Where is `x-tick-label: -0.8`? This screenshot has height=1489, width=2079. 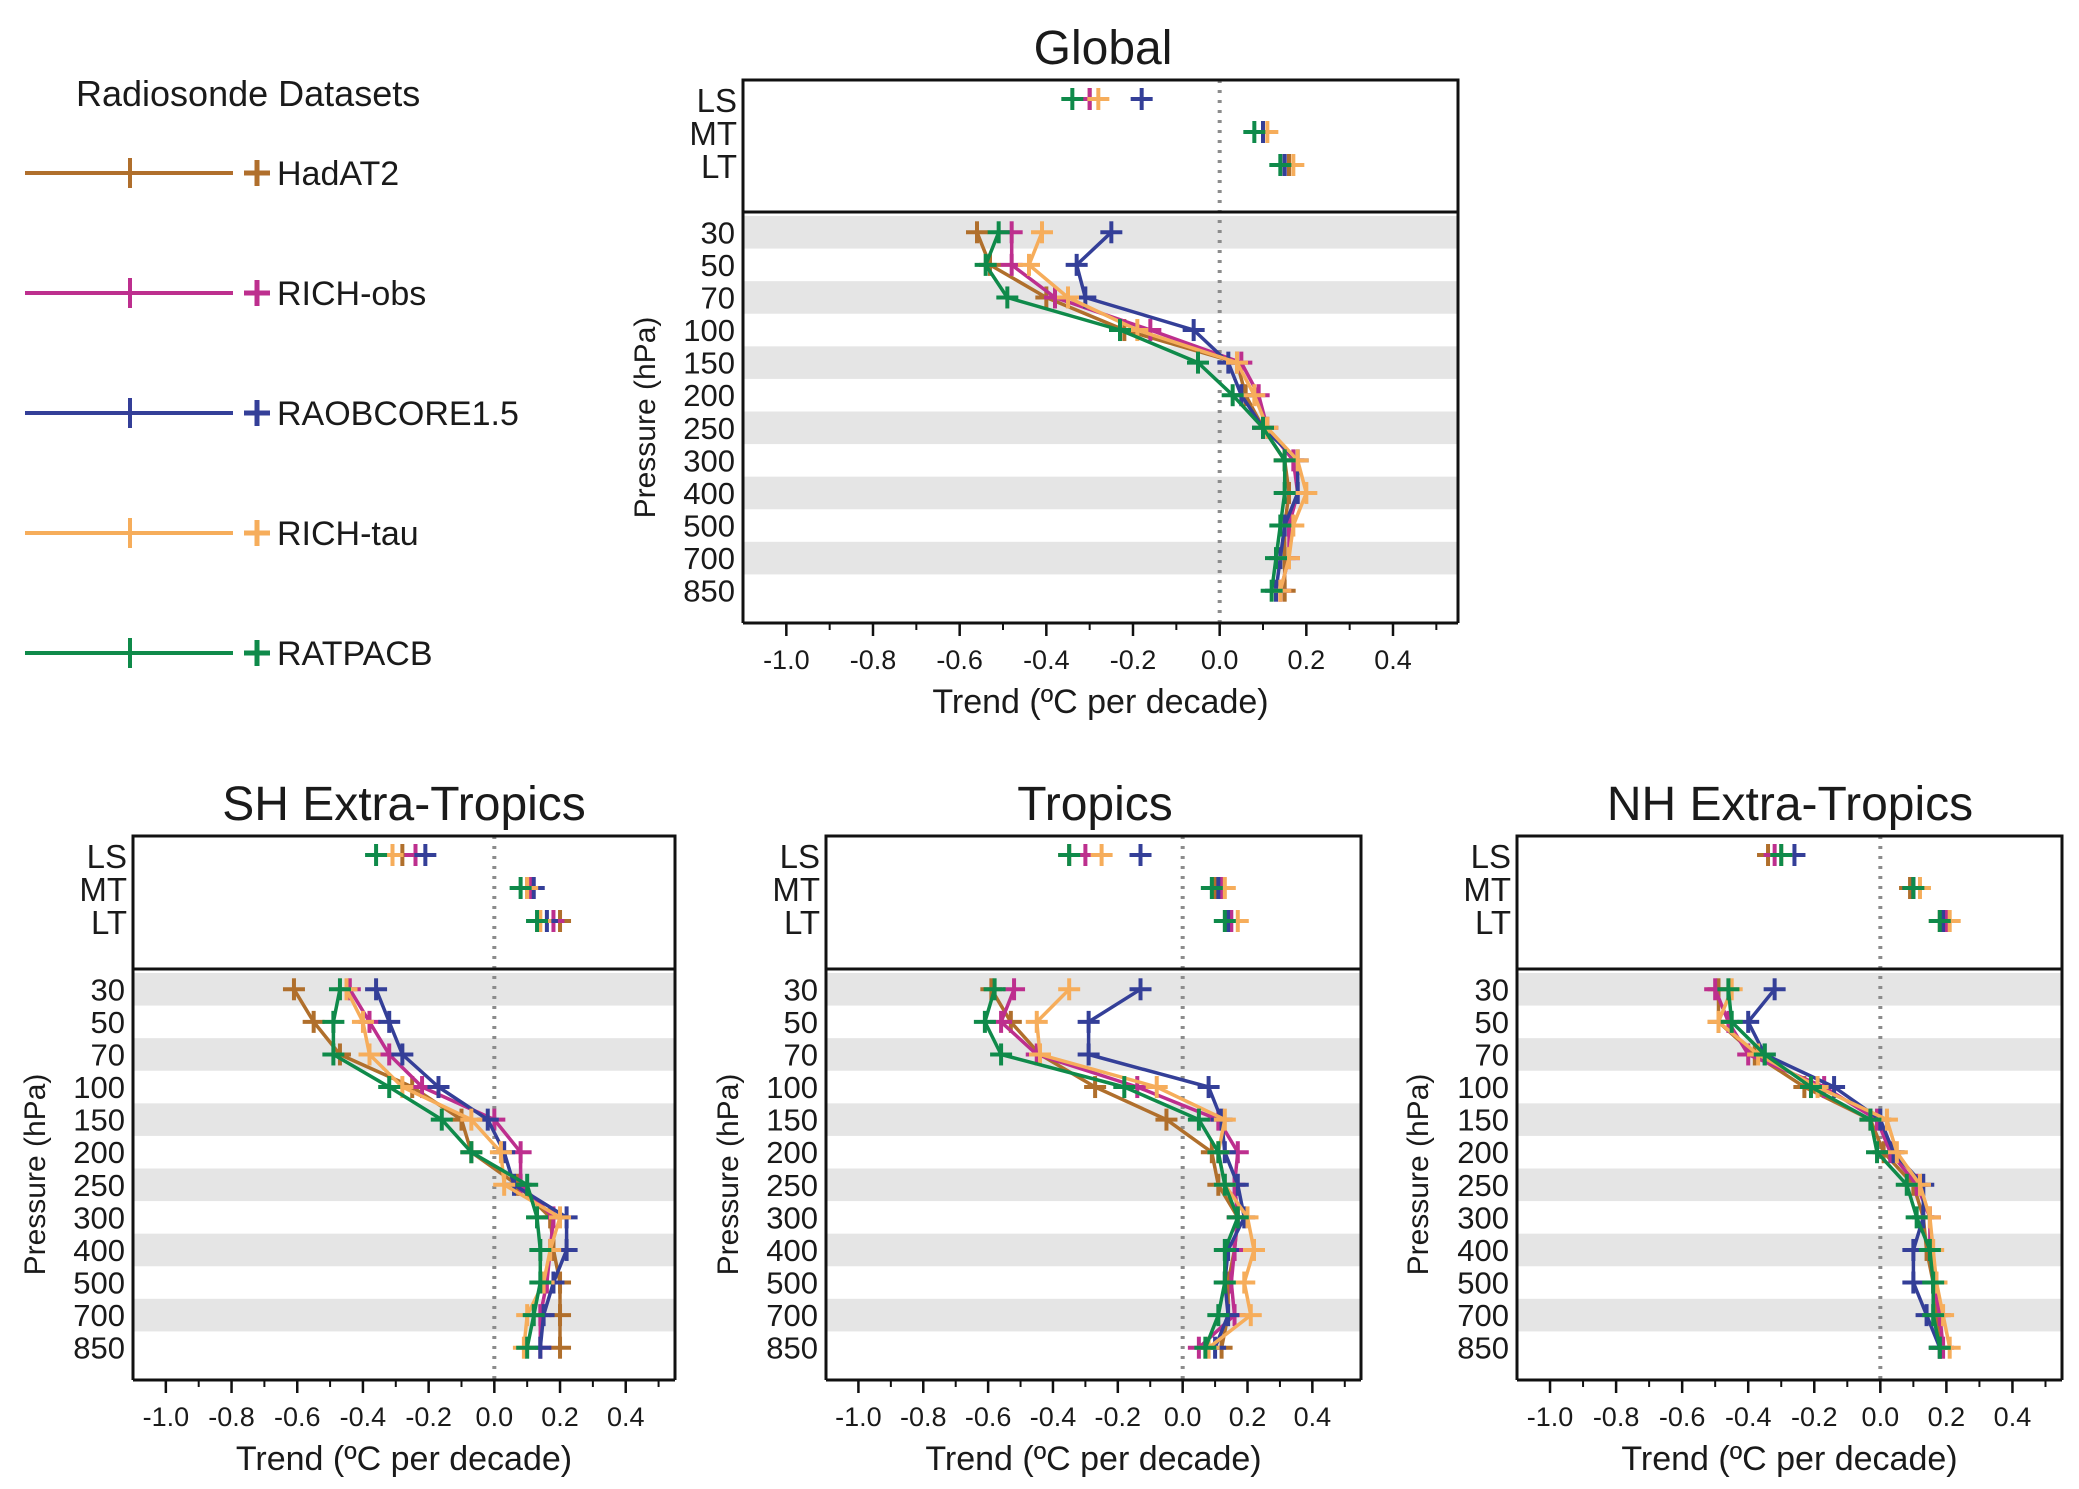 x-tick-label: -0.8 is located at coordinates (873, 660).